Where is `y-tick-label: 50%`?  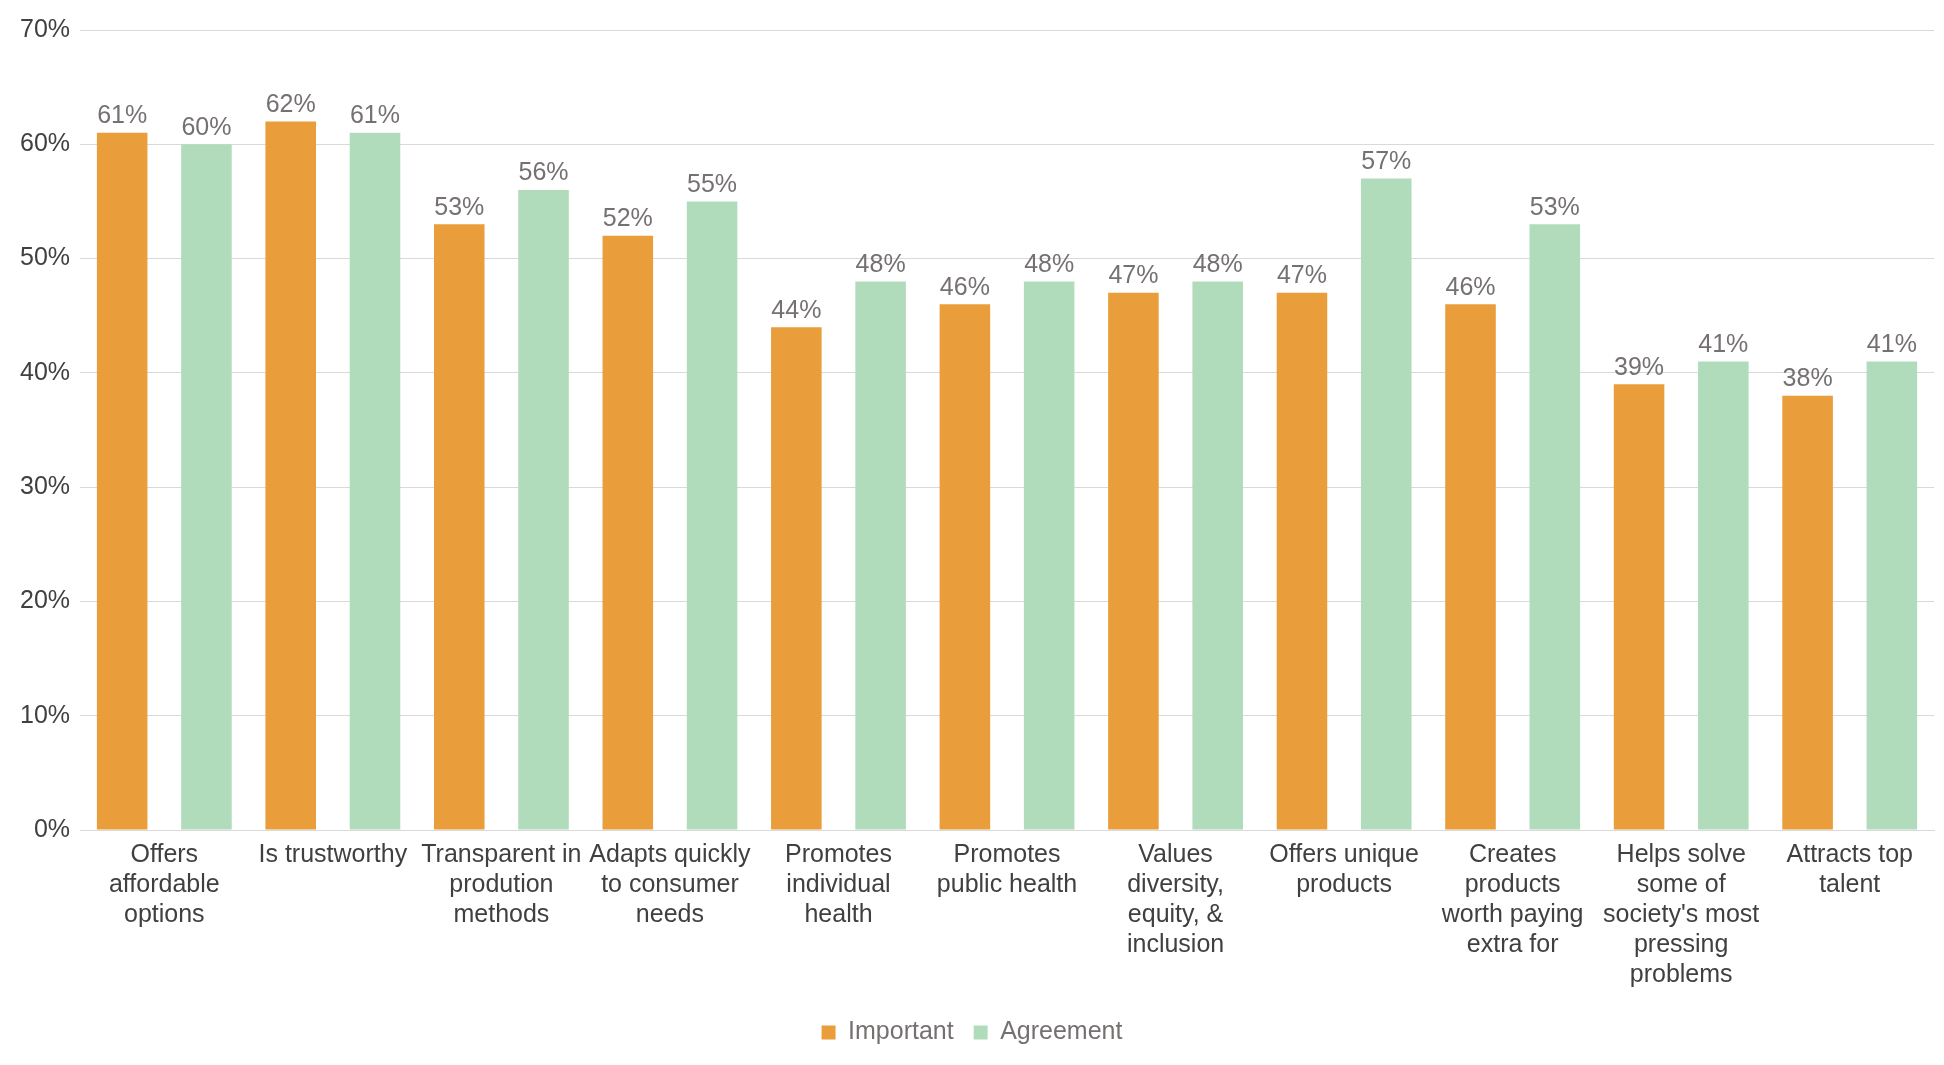 y-tick-label: 50% is located at coordinates (45, 256).